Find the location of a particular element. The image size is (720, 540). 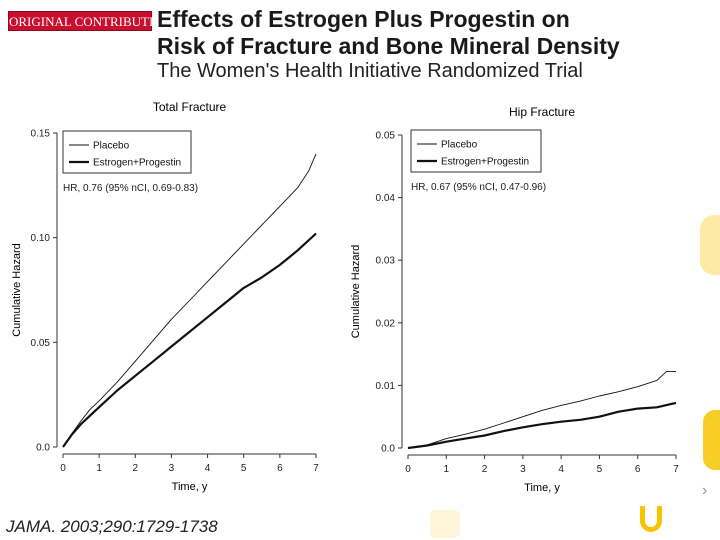

accent-shape-mid is located at coordinates (711, 440).